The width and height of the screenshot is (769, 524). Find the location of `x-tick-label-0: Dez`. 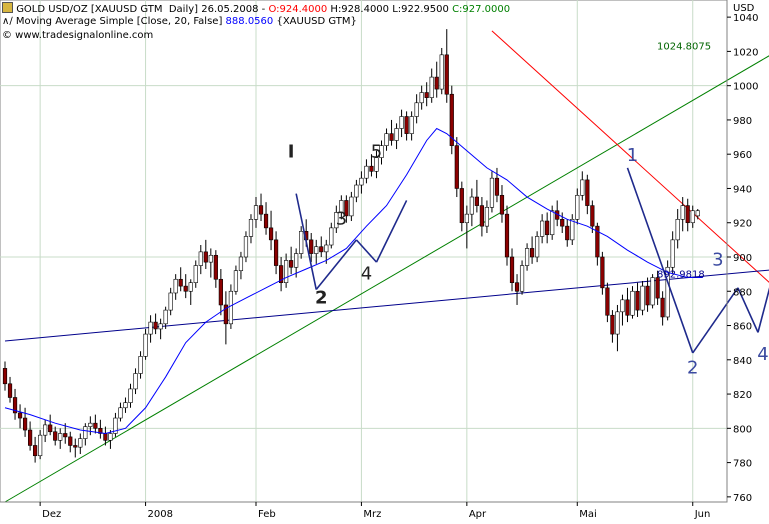

x-tick-label-0: Dez is located at coordinates (51, 514).